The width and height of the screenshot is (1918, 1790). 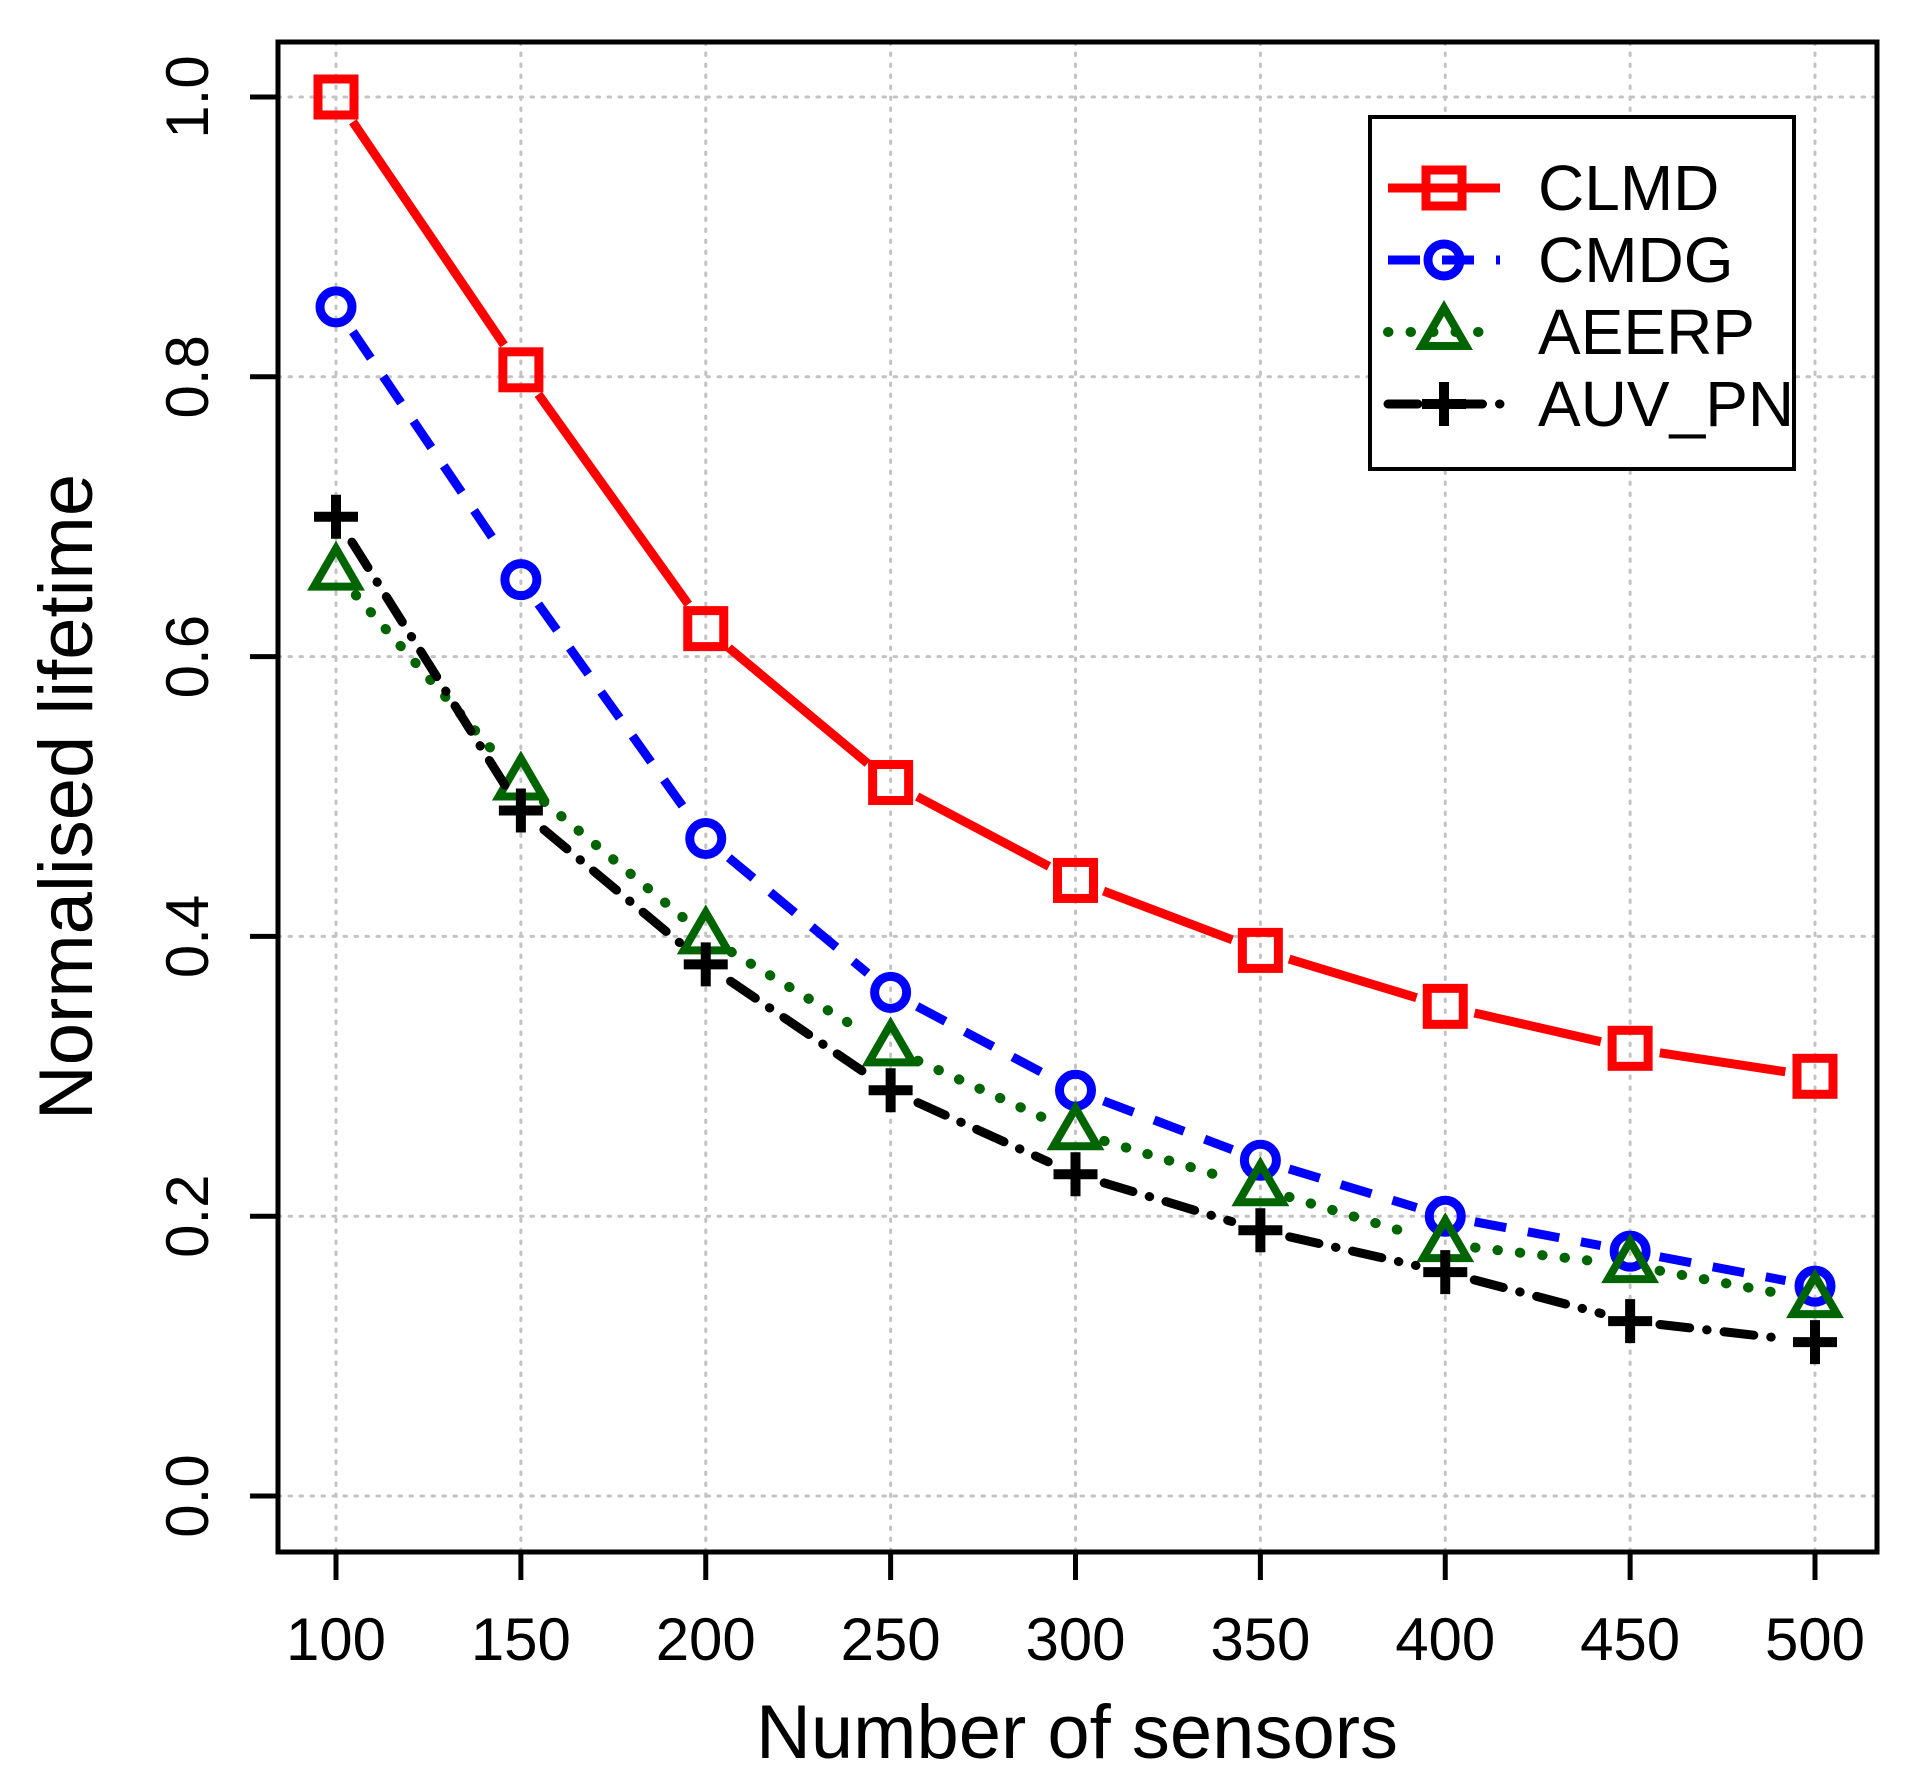 What do you see at coordinates (1628, 188) in the screenshot?
I see `legend-label: CLMD` at bounding box center [1628, 188].